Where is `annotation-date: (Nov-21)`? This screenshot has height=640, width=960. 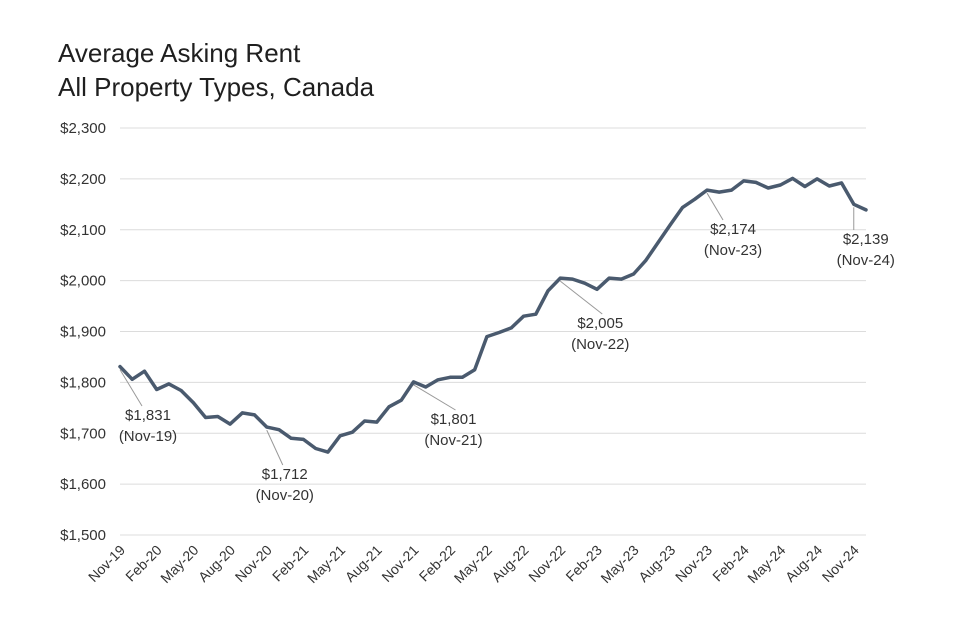 annotation-date: (Nov-21) is located at coordinates (453, 440).